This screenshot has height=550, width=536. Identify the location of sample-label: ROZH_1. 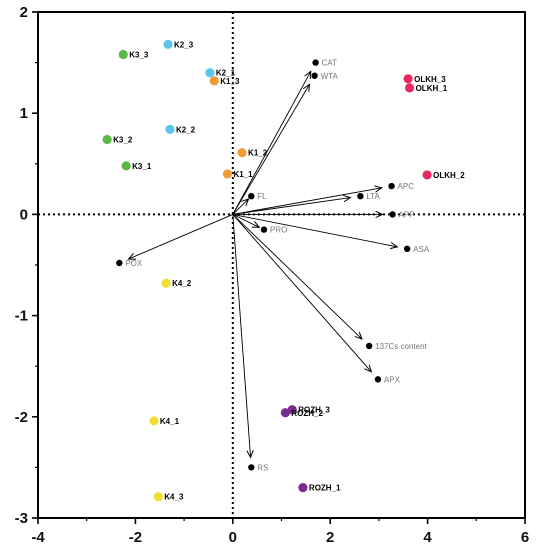
(325, 488).